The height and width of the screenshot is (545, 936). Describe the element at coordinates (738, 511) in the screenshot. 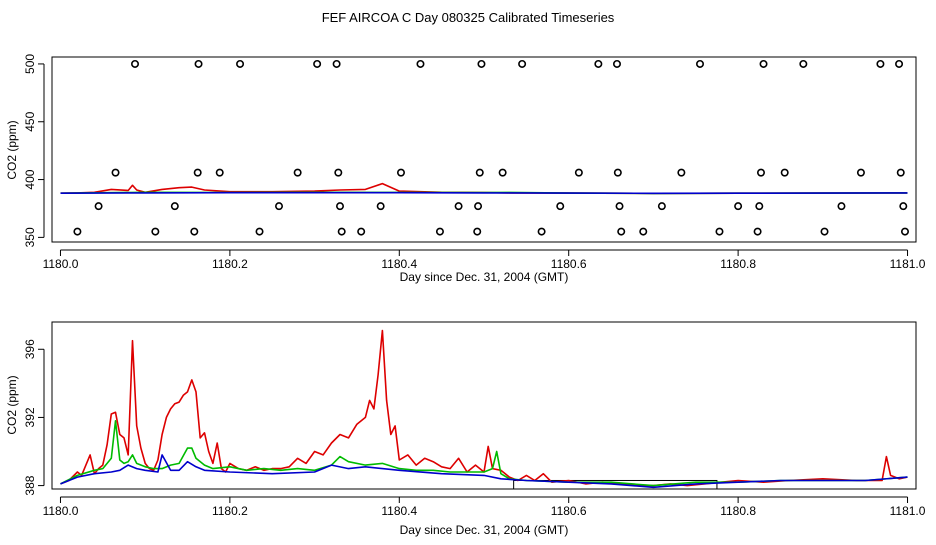

I see `bottom-x-tick-label: 1180.8` at that location.